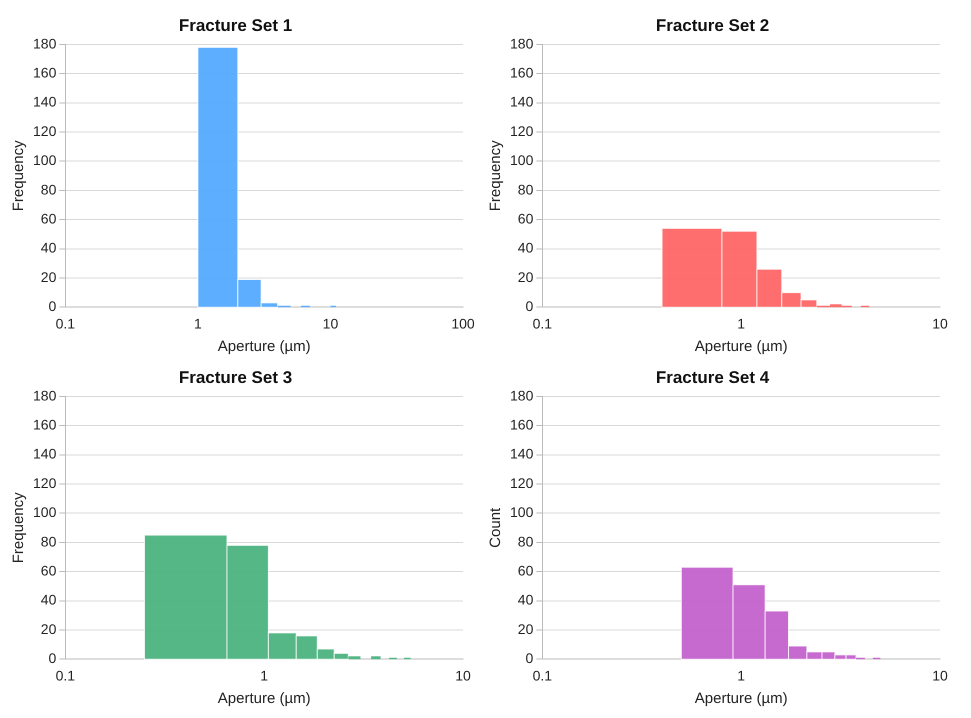 The image size is (971, 718). Describe the element at coordinates (713, 25) in the screenshot. I see `chart-title: Fracture Set 2` at that location.